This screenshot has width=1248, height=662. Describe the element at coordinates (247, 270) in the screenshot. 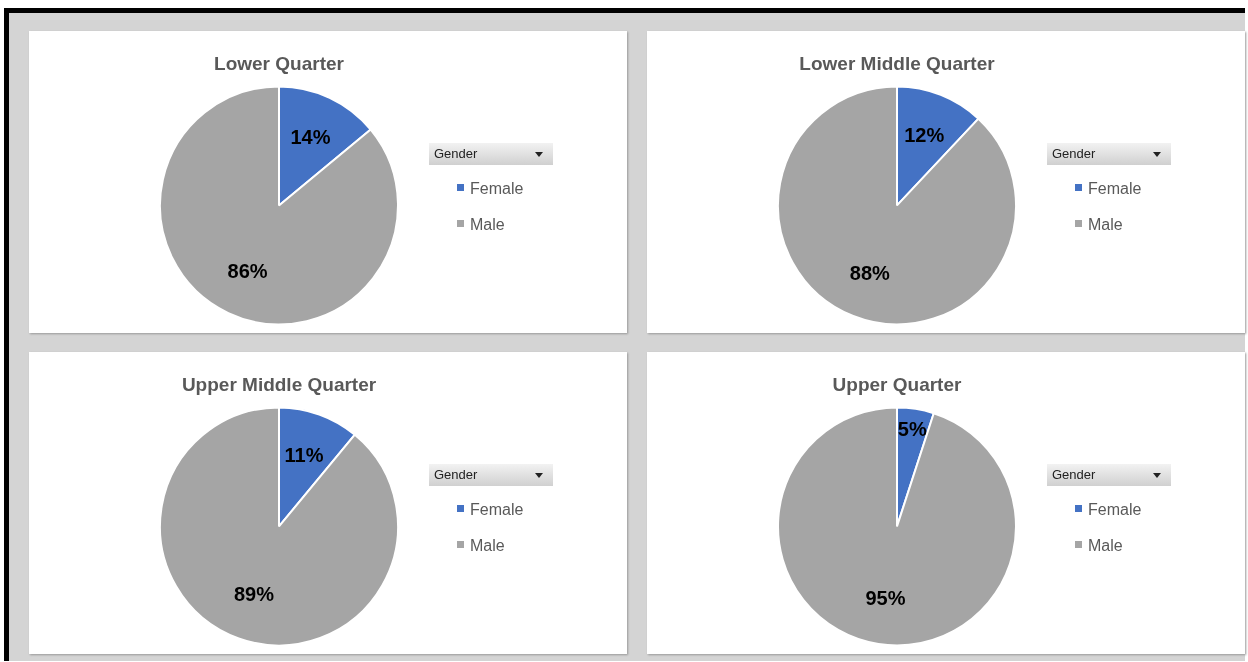

I see `data-label: 86%` at that location.